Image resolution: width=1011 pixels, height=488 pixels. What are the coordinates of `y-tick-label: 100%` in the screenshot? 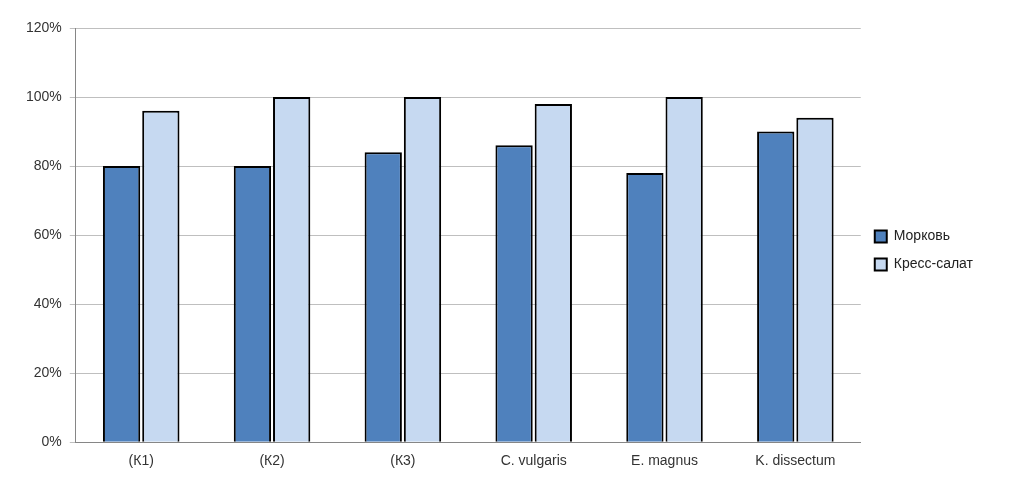 It's located at (43, 95).